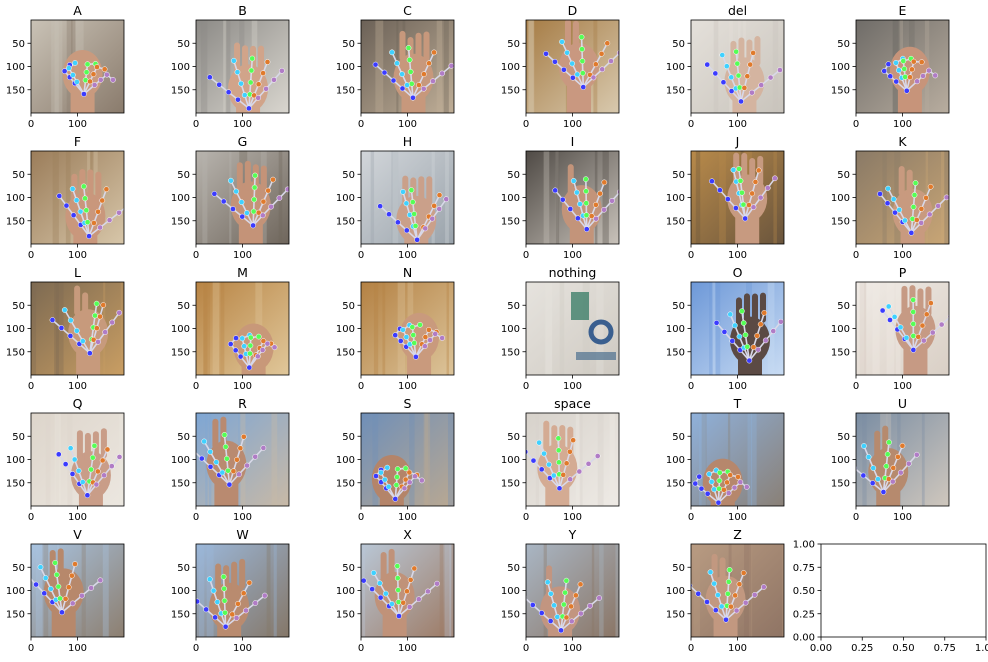  I want to click on subplot-D: D 50 100 150 0 100, so click(560, 66).